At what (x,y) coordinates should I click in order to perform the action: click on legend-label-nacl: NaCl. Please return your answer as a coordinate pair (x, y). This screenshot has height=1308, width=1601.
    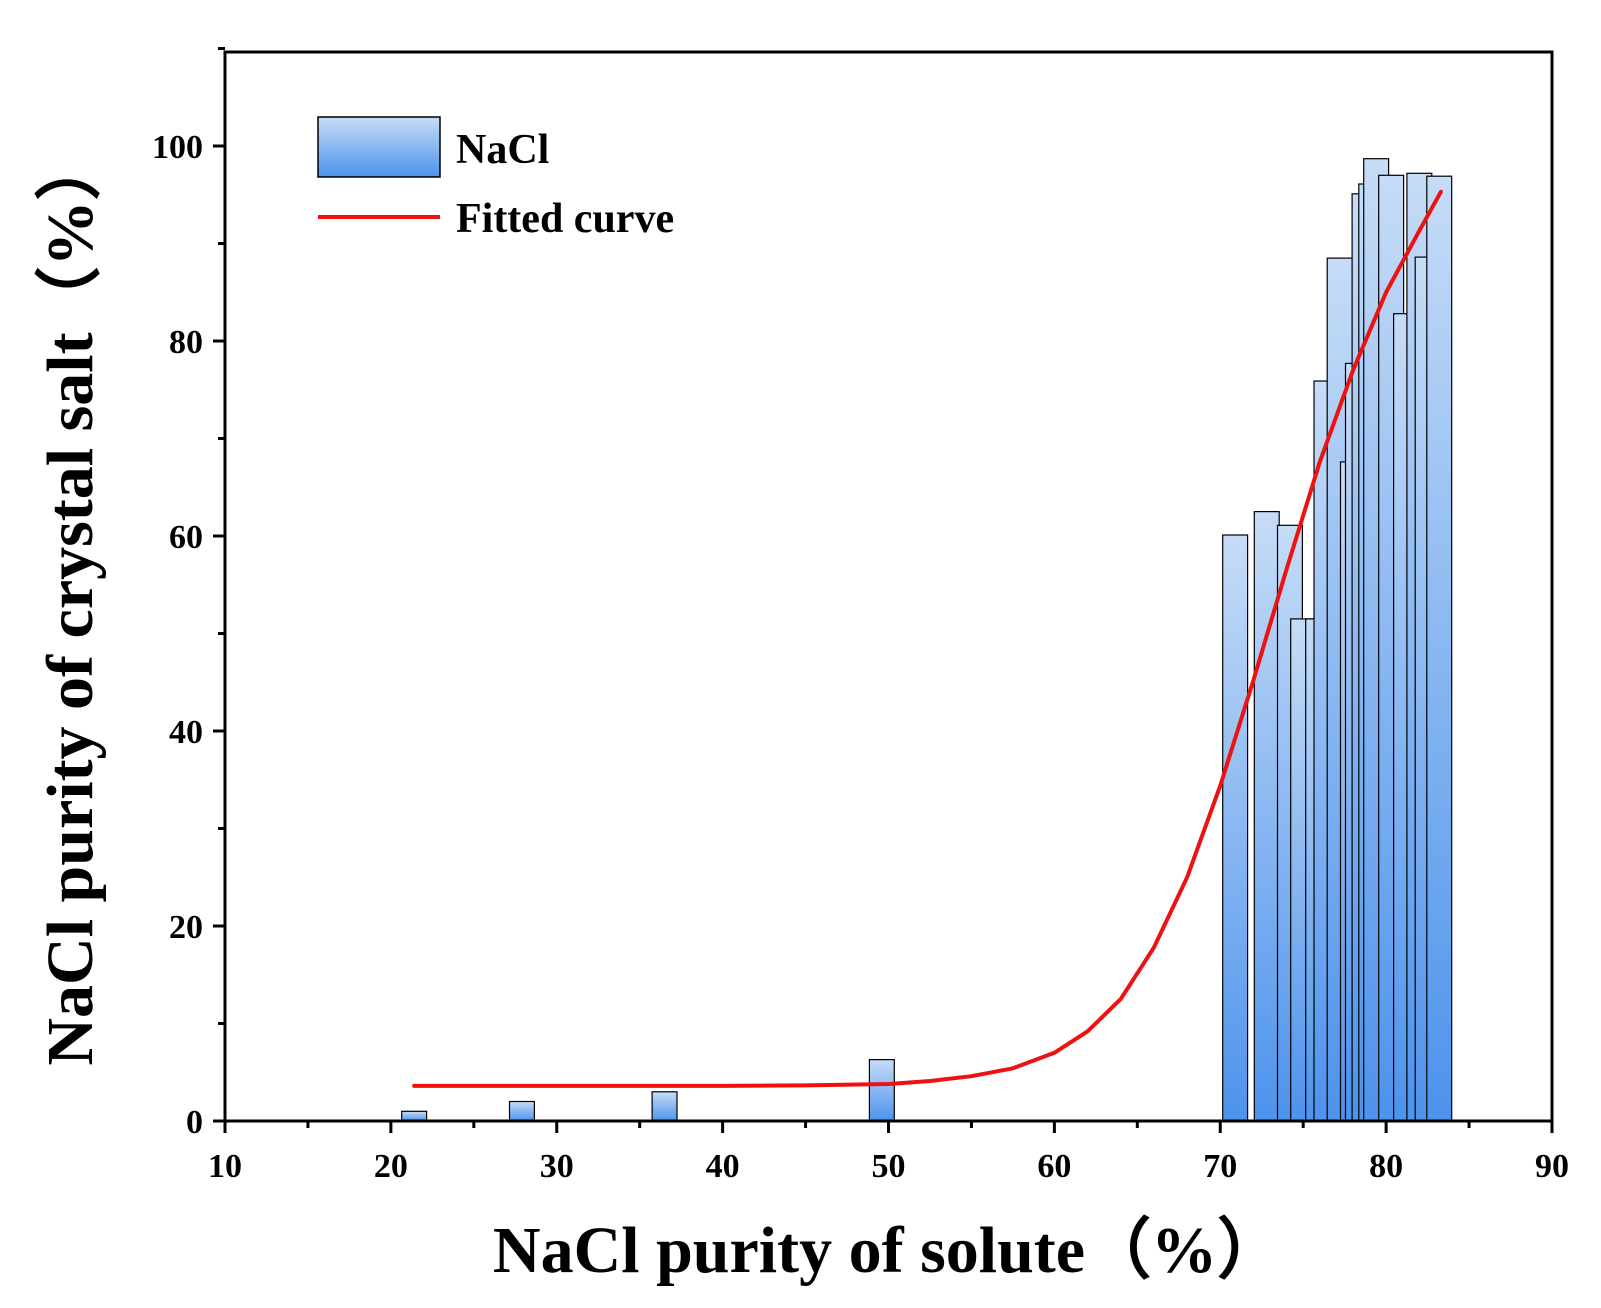
    Looking at the image, I should click on (502, 150).